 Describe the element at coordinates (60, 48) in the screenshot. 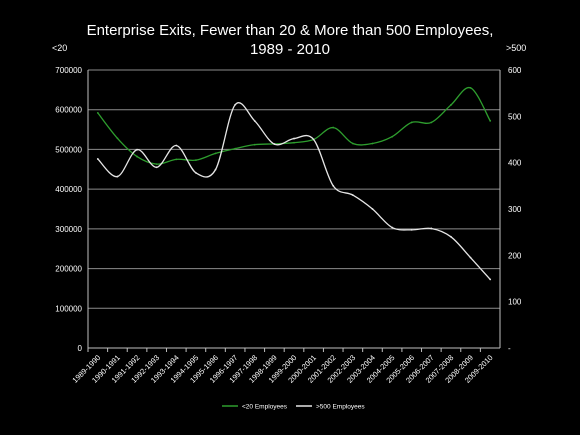

I see `left-axis-label: <20` at that location.